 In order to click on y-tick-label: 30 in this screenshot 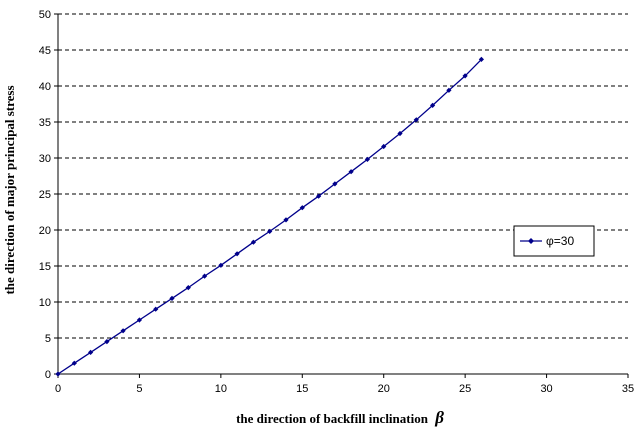, I will do `click(45, 159)`.